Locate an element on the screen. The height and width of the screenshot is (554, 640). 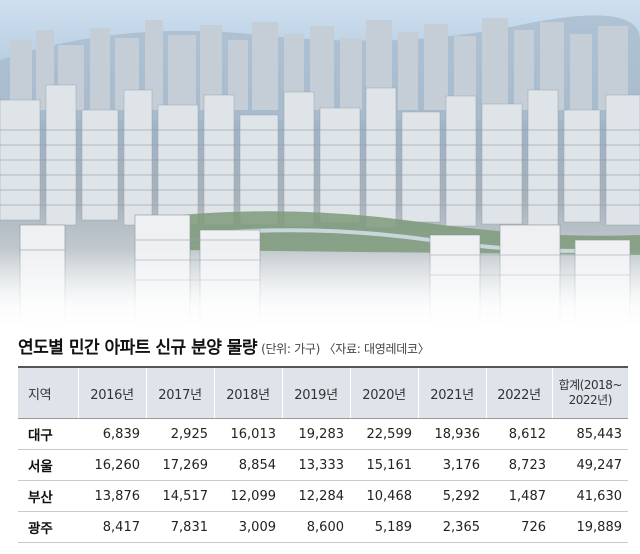
photo-fade is located at coordinates (320, 290).